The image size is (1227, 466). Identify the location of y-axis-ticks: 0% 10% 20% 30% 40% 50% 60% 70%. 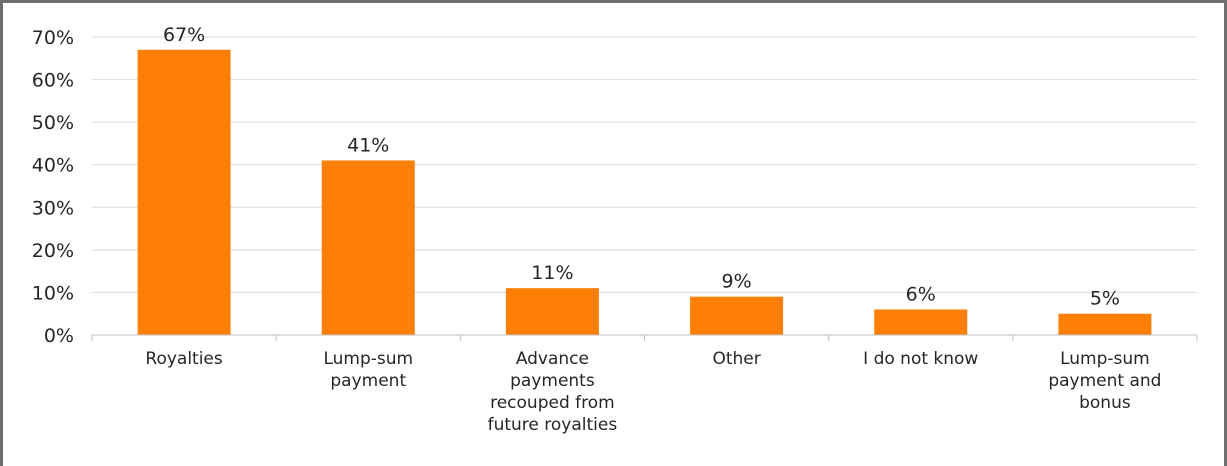
(53, 187).